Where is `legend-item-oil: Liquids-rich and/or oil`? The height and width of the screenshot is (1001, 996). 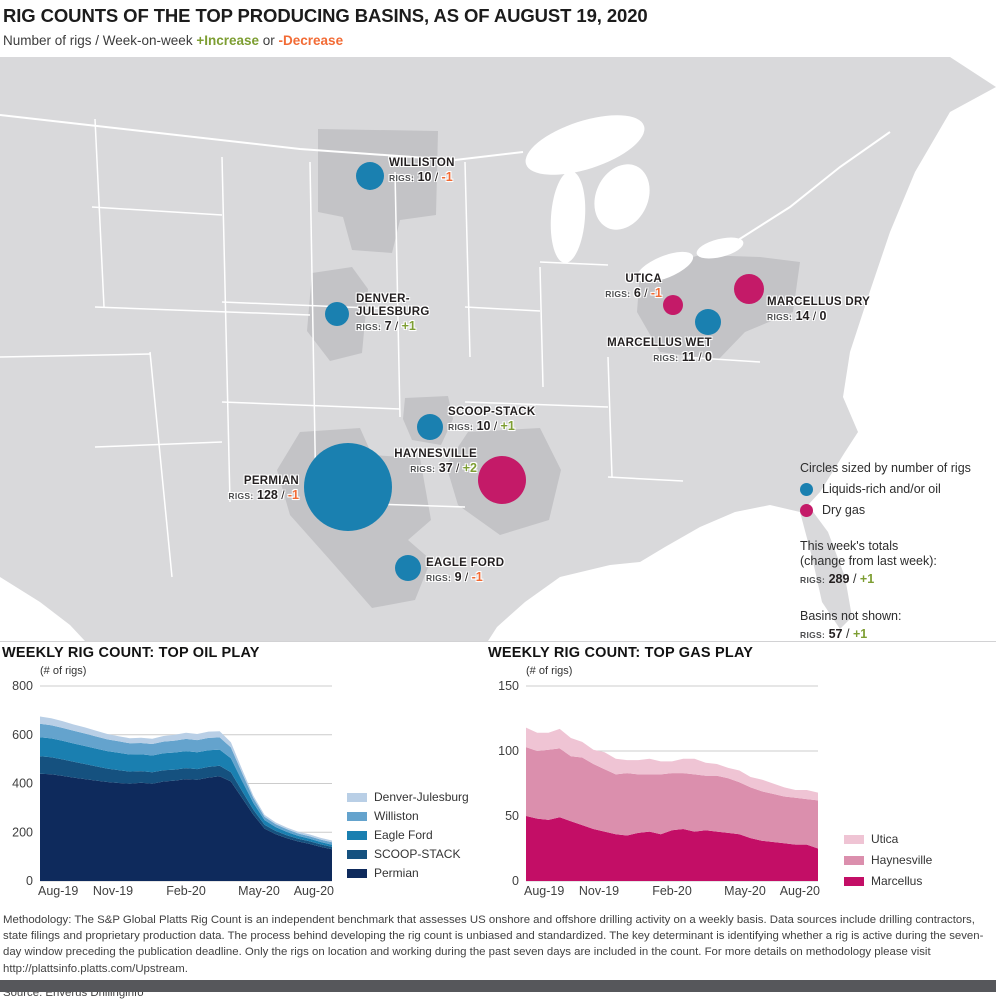
legend-item-oil: Liquids-rich and/or oil is located at coordinates (897, 489).